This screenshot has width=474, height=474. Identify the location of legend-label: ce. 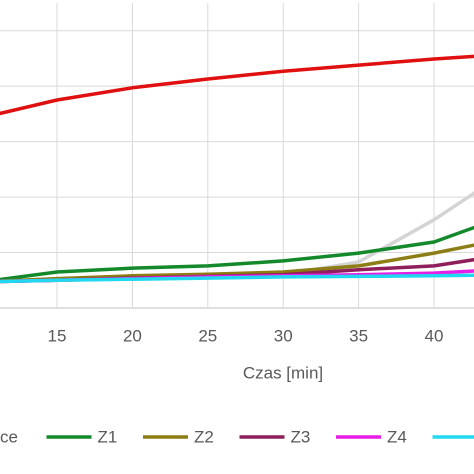
(9, 436).